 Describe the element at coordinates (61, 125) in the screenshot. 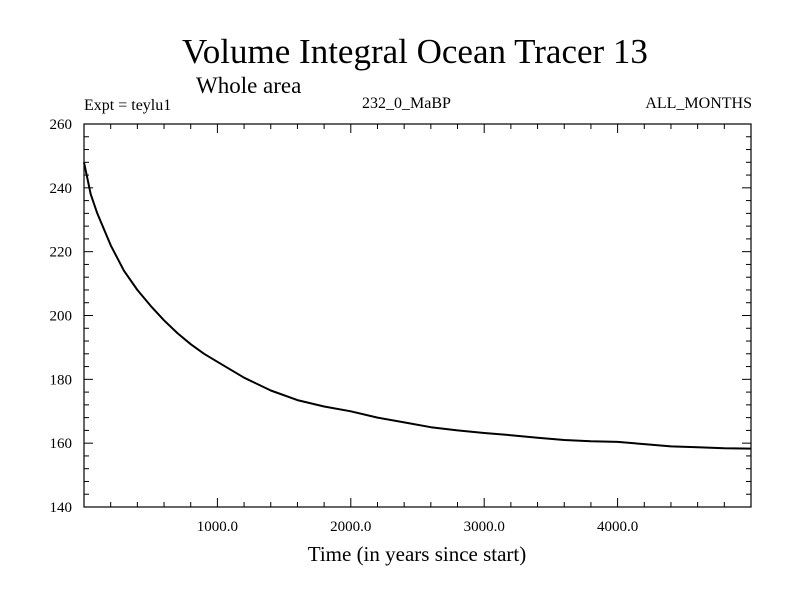

I see `y-tick-label: 260` at that location.